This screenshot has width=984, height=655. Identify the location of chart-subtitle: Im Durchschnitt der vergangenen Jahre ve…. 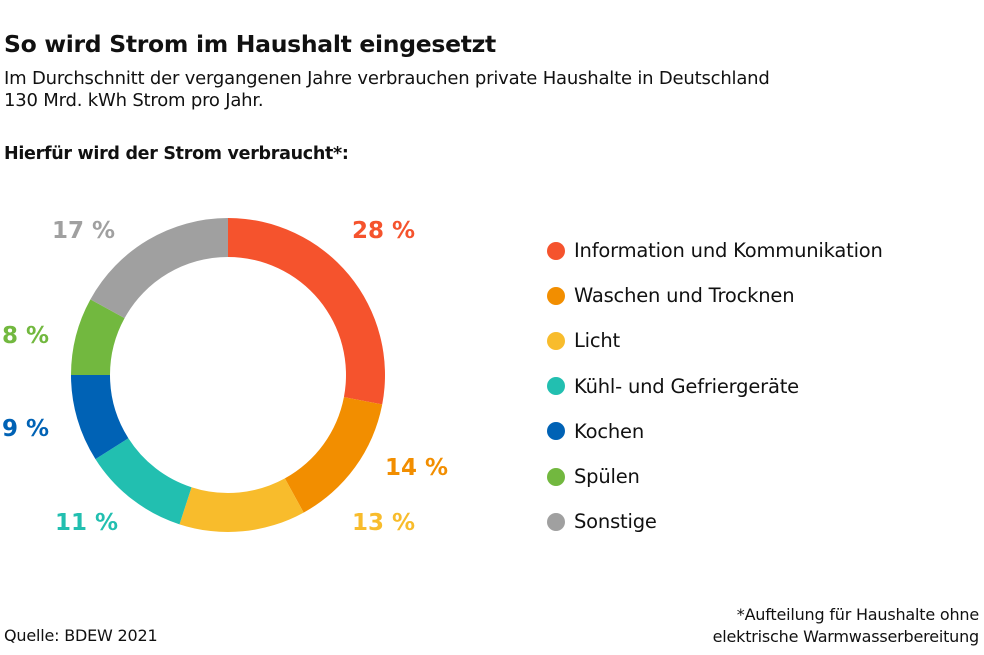
(484, 90).